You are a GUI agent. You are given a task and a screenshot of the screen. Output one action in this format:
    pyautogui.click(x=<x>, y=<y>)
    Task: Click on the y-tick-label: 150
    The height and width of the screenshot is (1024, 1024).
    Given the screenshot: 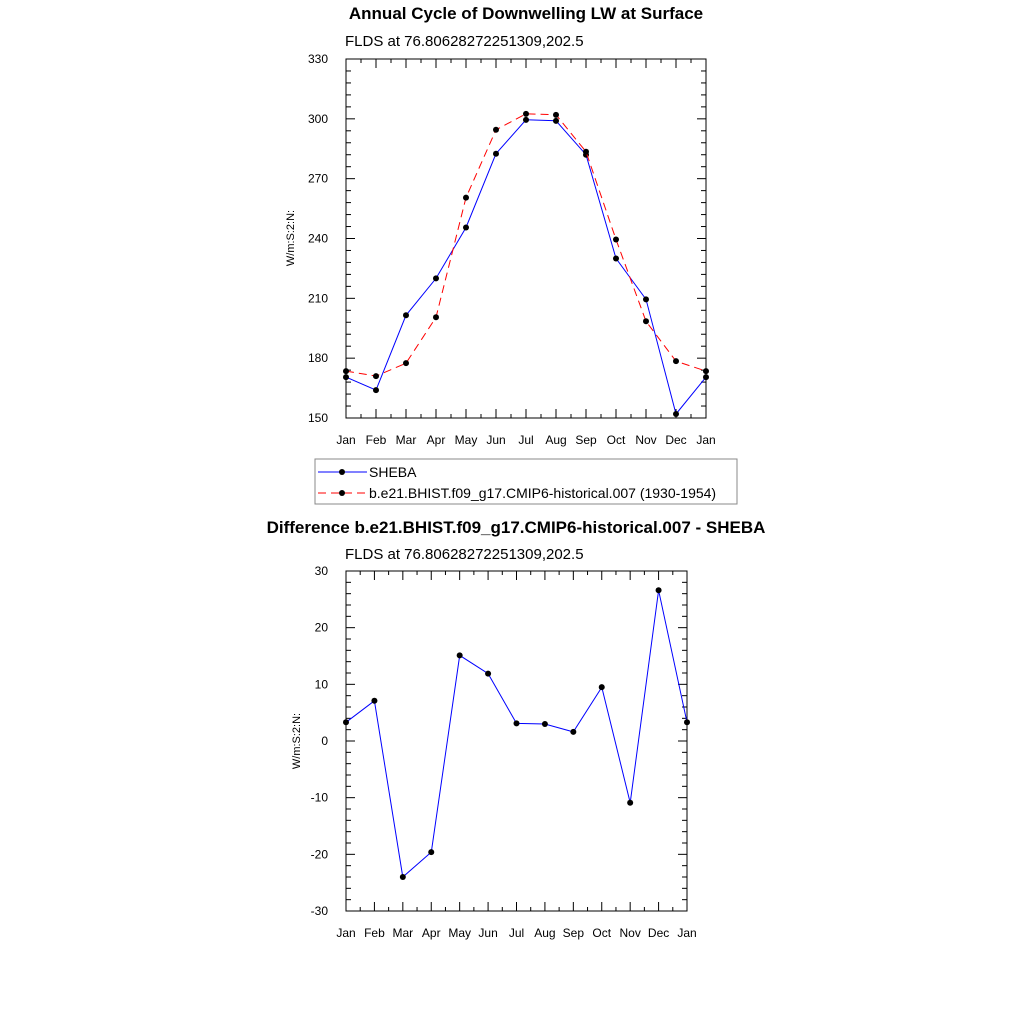 What is the action you would take?
    pyautogui.click(x=318, y=418)
    